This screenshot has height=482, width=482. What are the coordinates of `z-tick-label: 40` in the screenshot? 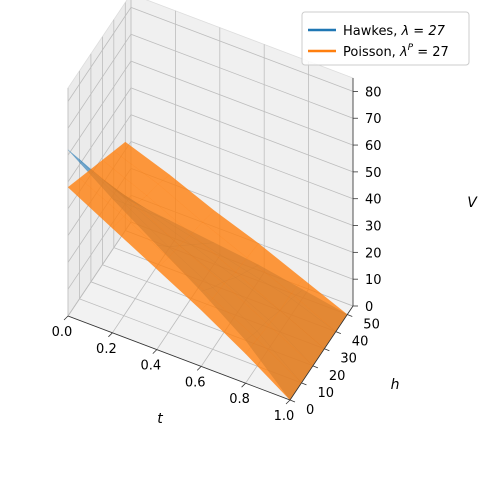 It's located at (373, 200).